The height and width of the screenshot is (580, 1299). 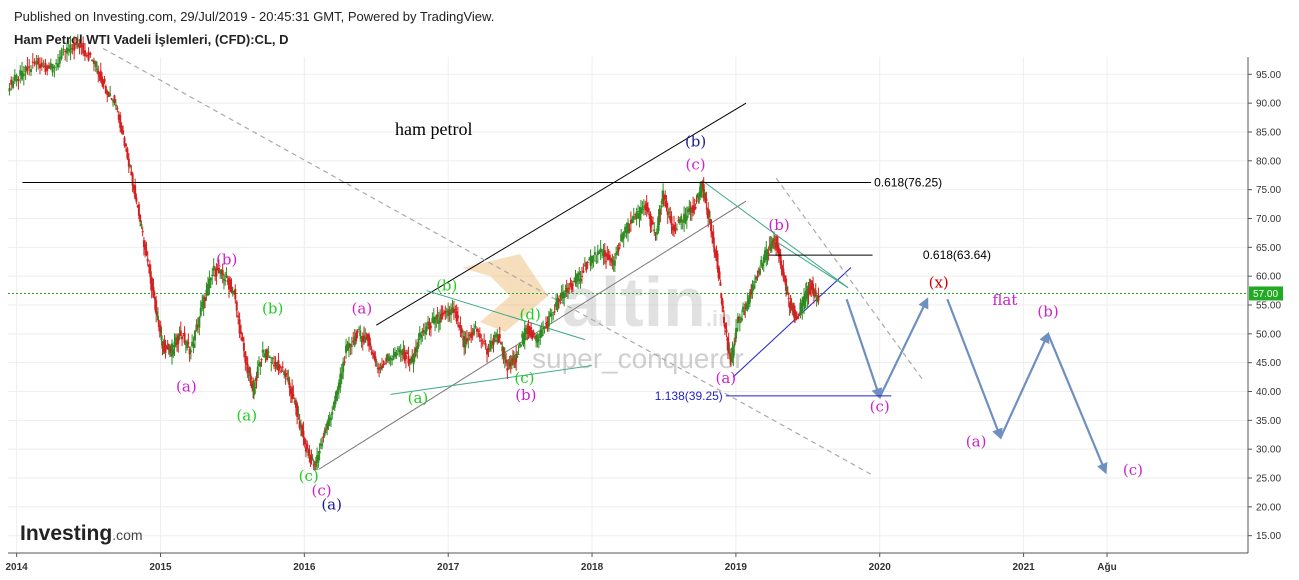 What do you see at coordinates (592, 567) in the screenshot?
I see `x-tick-label: 2018` at bounding box center [592, 567].